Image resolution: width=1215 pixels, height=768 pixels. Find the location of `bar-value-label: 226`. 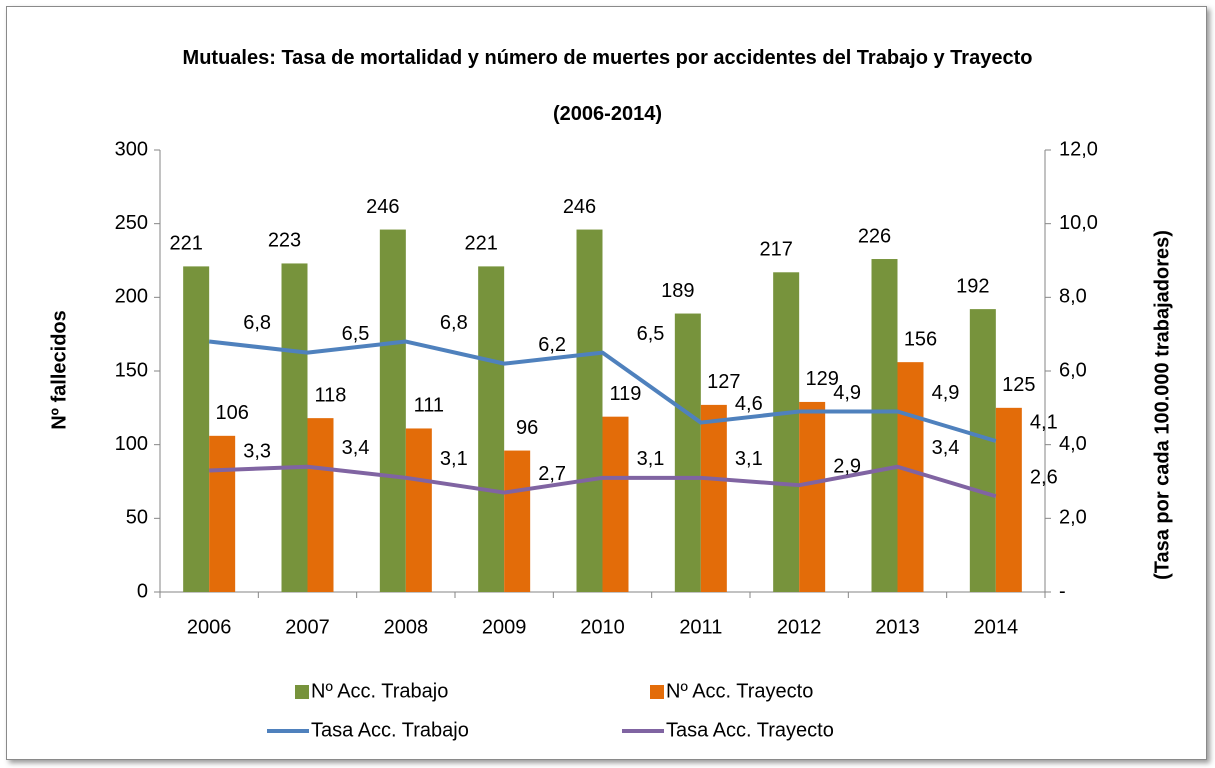

bar-value-label: 226 is located at coordinates (874, 236).